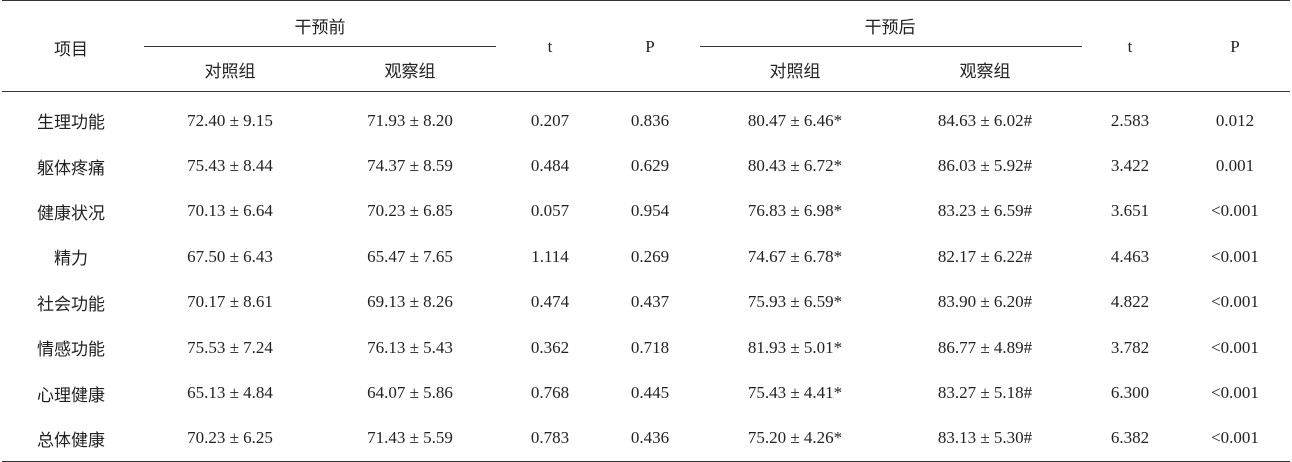  I want to click on header-row-2: 对照组 观察组 对照组 观察组, so click(646, 69).